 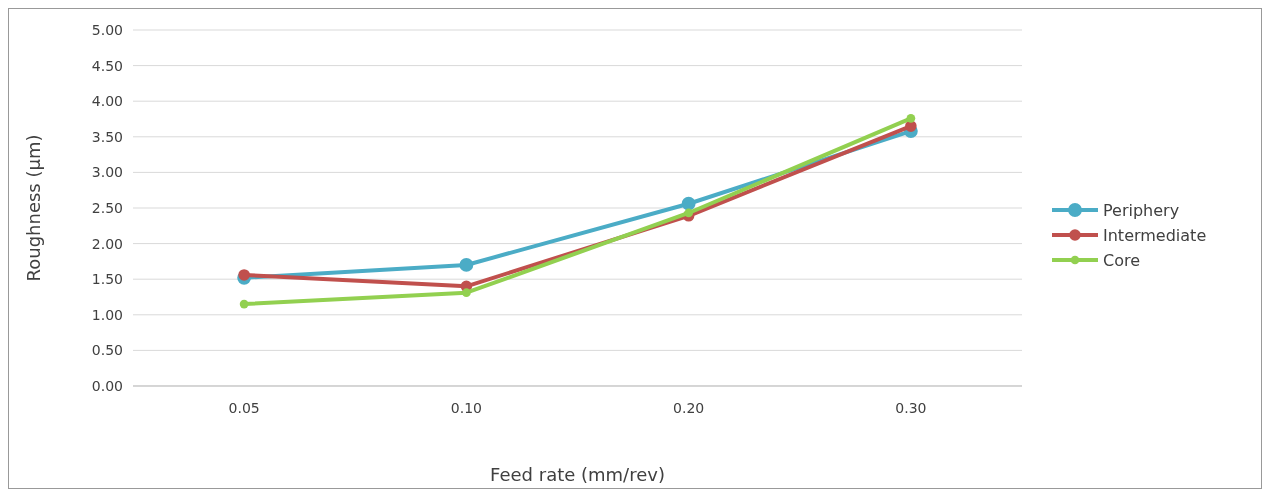 I want to click on y-tick-label: 0.50, so click(x=107, y=350).